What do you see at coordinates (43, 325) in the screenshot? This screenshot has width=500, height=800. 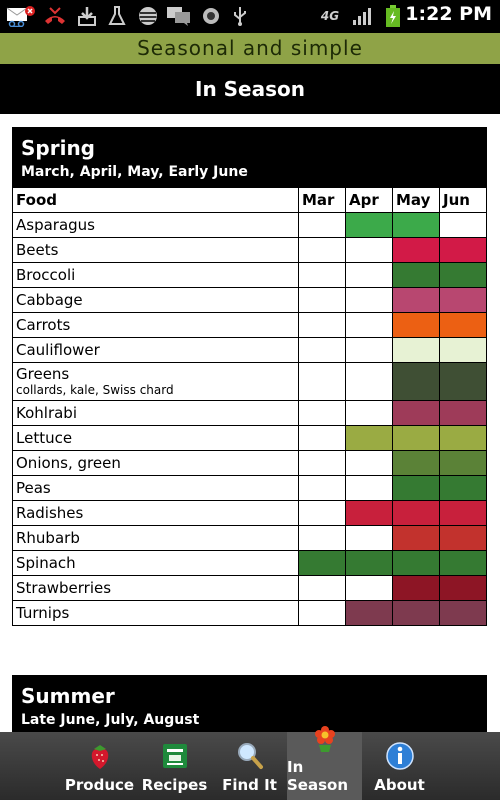 I see `food-name: Carrots` at bounding box center [43, 325].